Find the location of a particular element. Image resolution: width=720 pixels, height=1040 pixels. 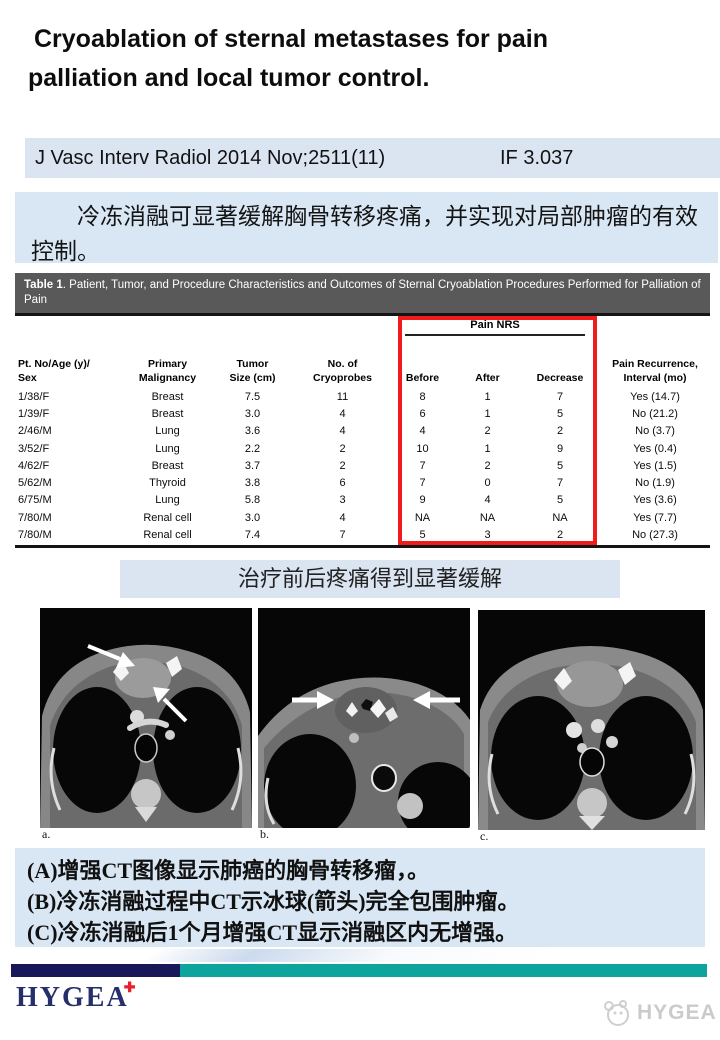

summary-panel: 冷冻消融可显著缓解胸骨转移疼痛，并实现对局部肿瘤的有效控制。 is located at coordinates (366, 228).